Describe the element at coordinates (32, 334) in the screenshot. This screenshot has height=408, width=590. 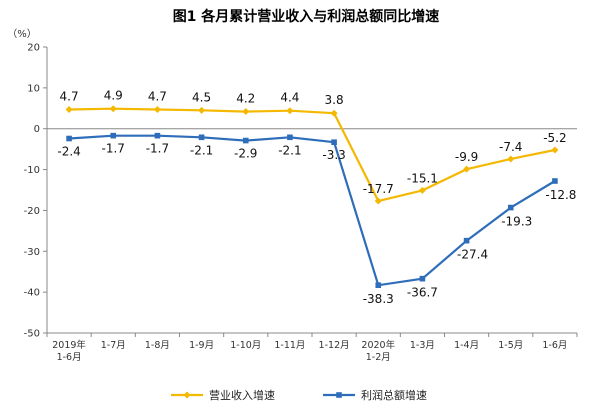
I see `y-tick-label: -50` at that location.